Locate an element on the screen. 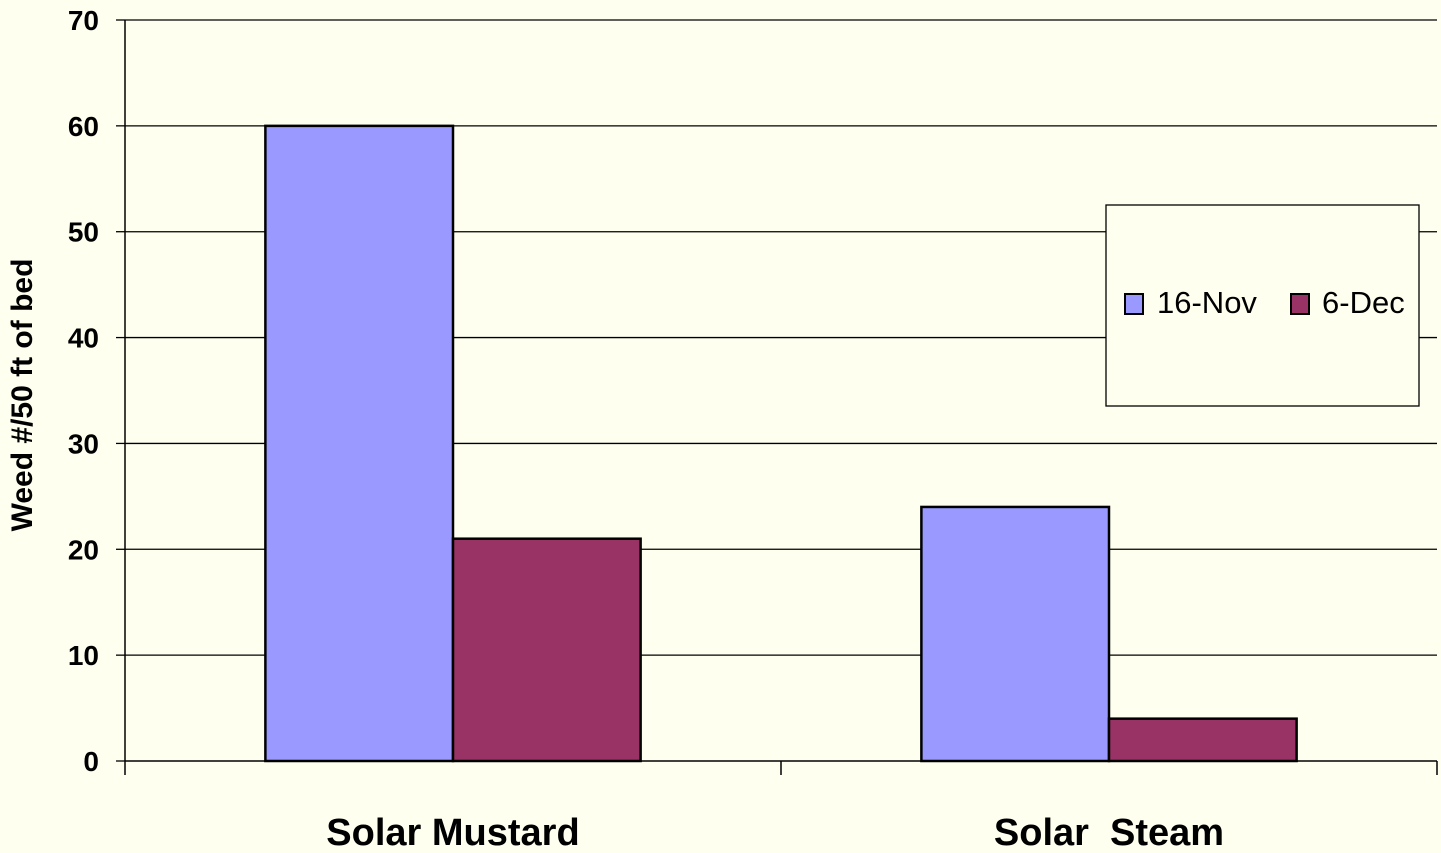 The width and height of the screenshot is (1441, 853). y-axis-ticks: 0 10 20 30 40 50 60 70 is located at coordinates (96, 391).